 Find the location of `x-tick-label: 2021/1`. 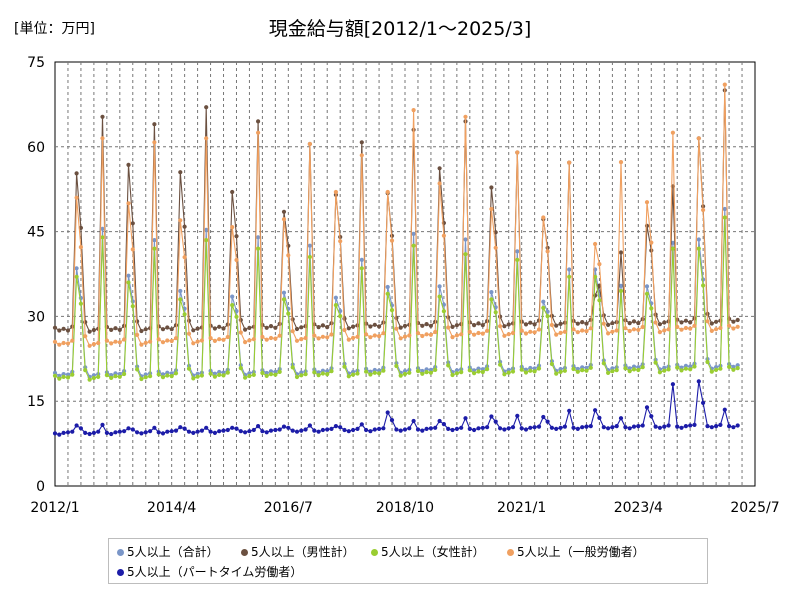

x-tick-label: 2021/1 is located at coordinates (521, 508).